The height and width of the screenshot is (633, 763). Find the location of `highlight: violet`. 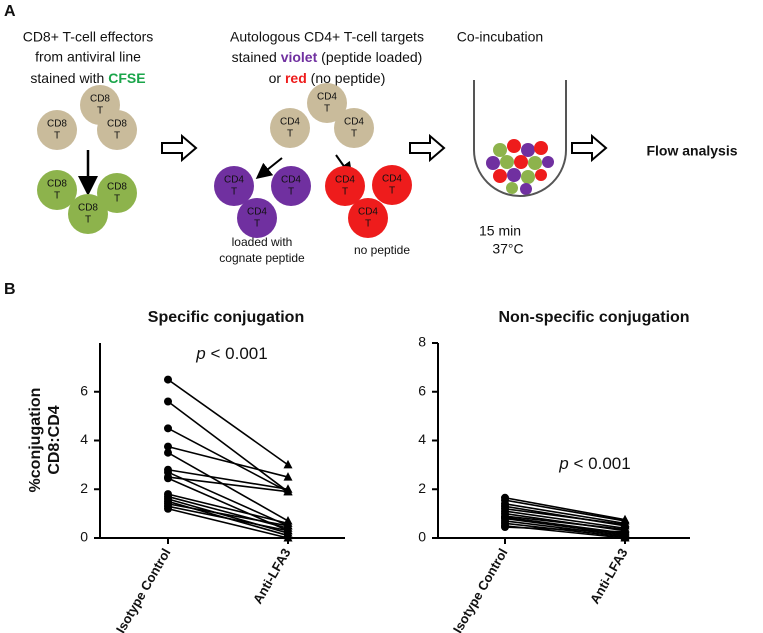

highlight: violet is located at coordinates (299, 57).